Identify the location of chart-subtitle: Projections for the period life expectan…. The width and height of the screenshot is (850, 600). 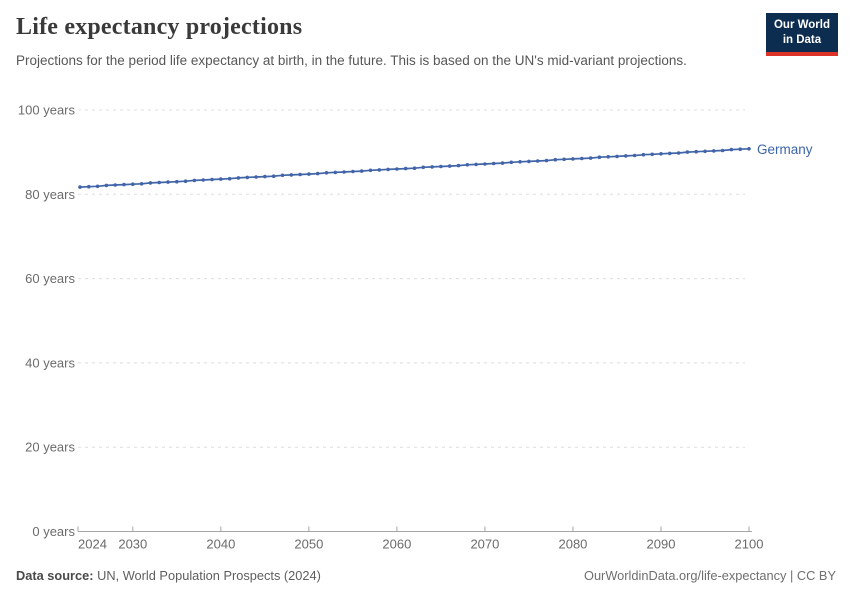
(351, 60).